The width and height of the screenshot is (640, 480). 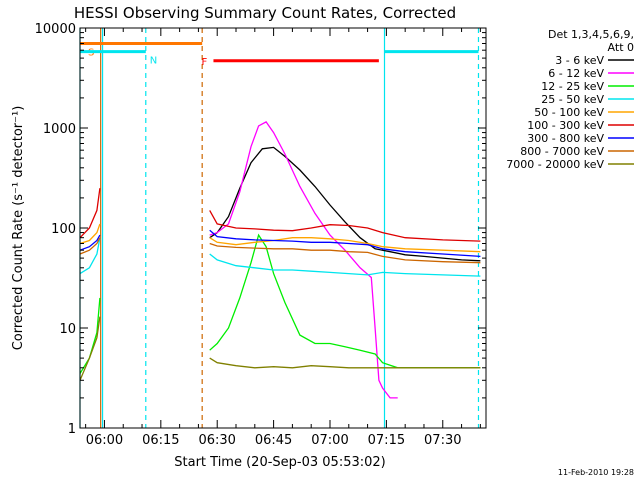 I want to click on legend-label-8: 7000 - 20000 keV, so click(x=555, y=164).